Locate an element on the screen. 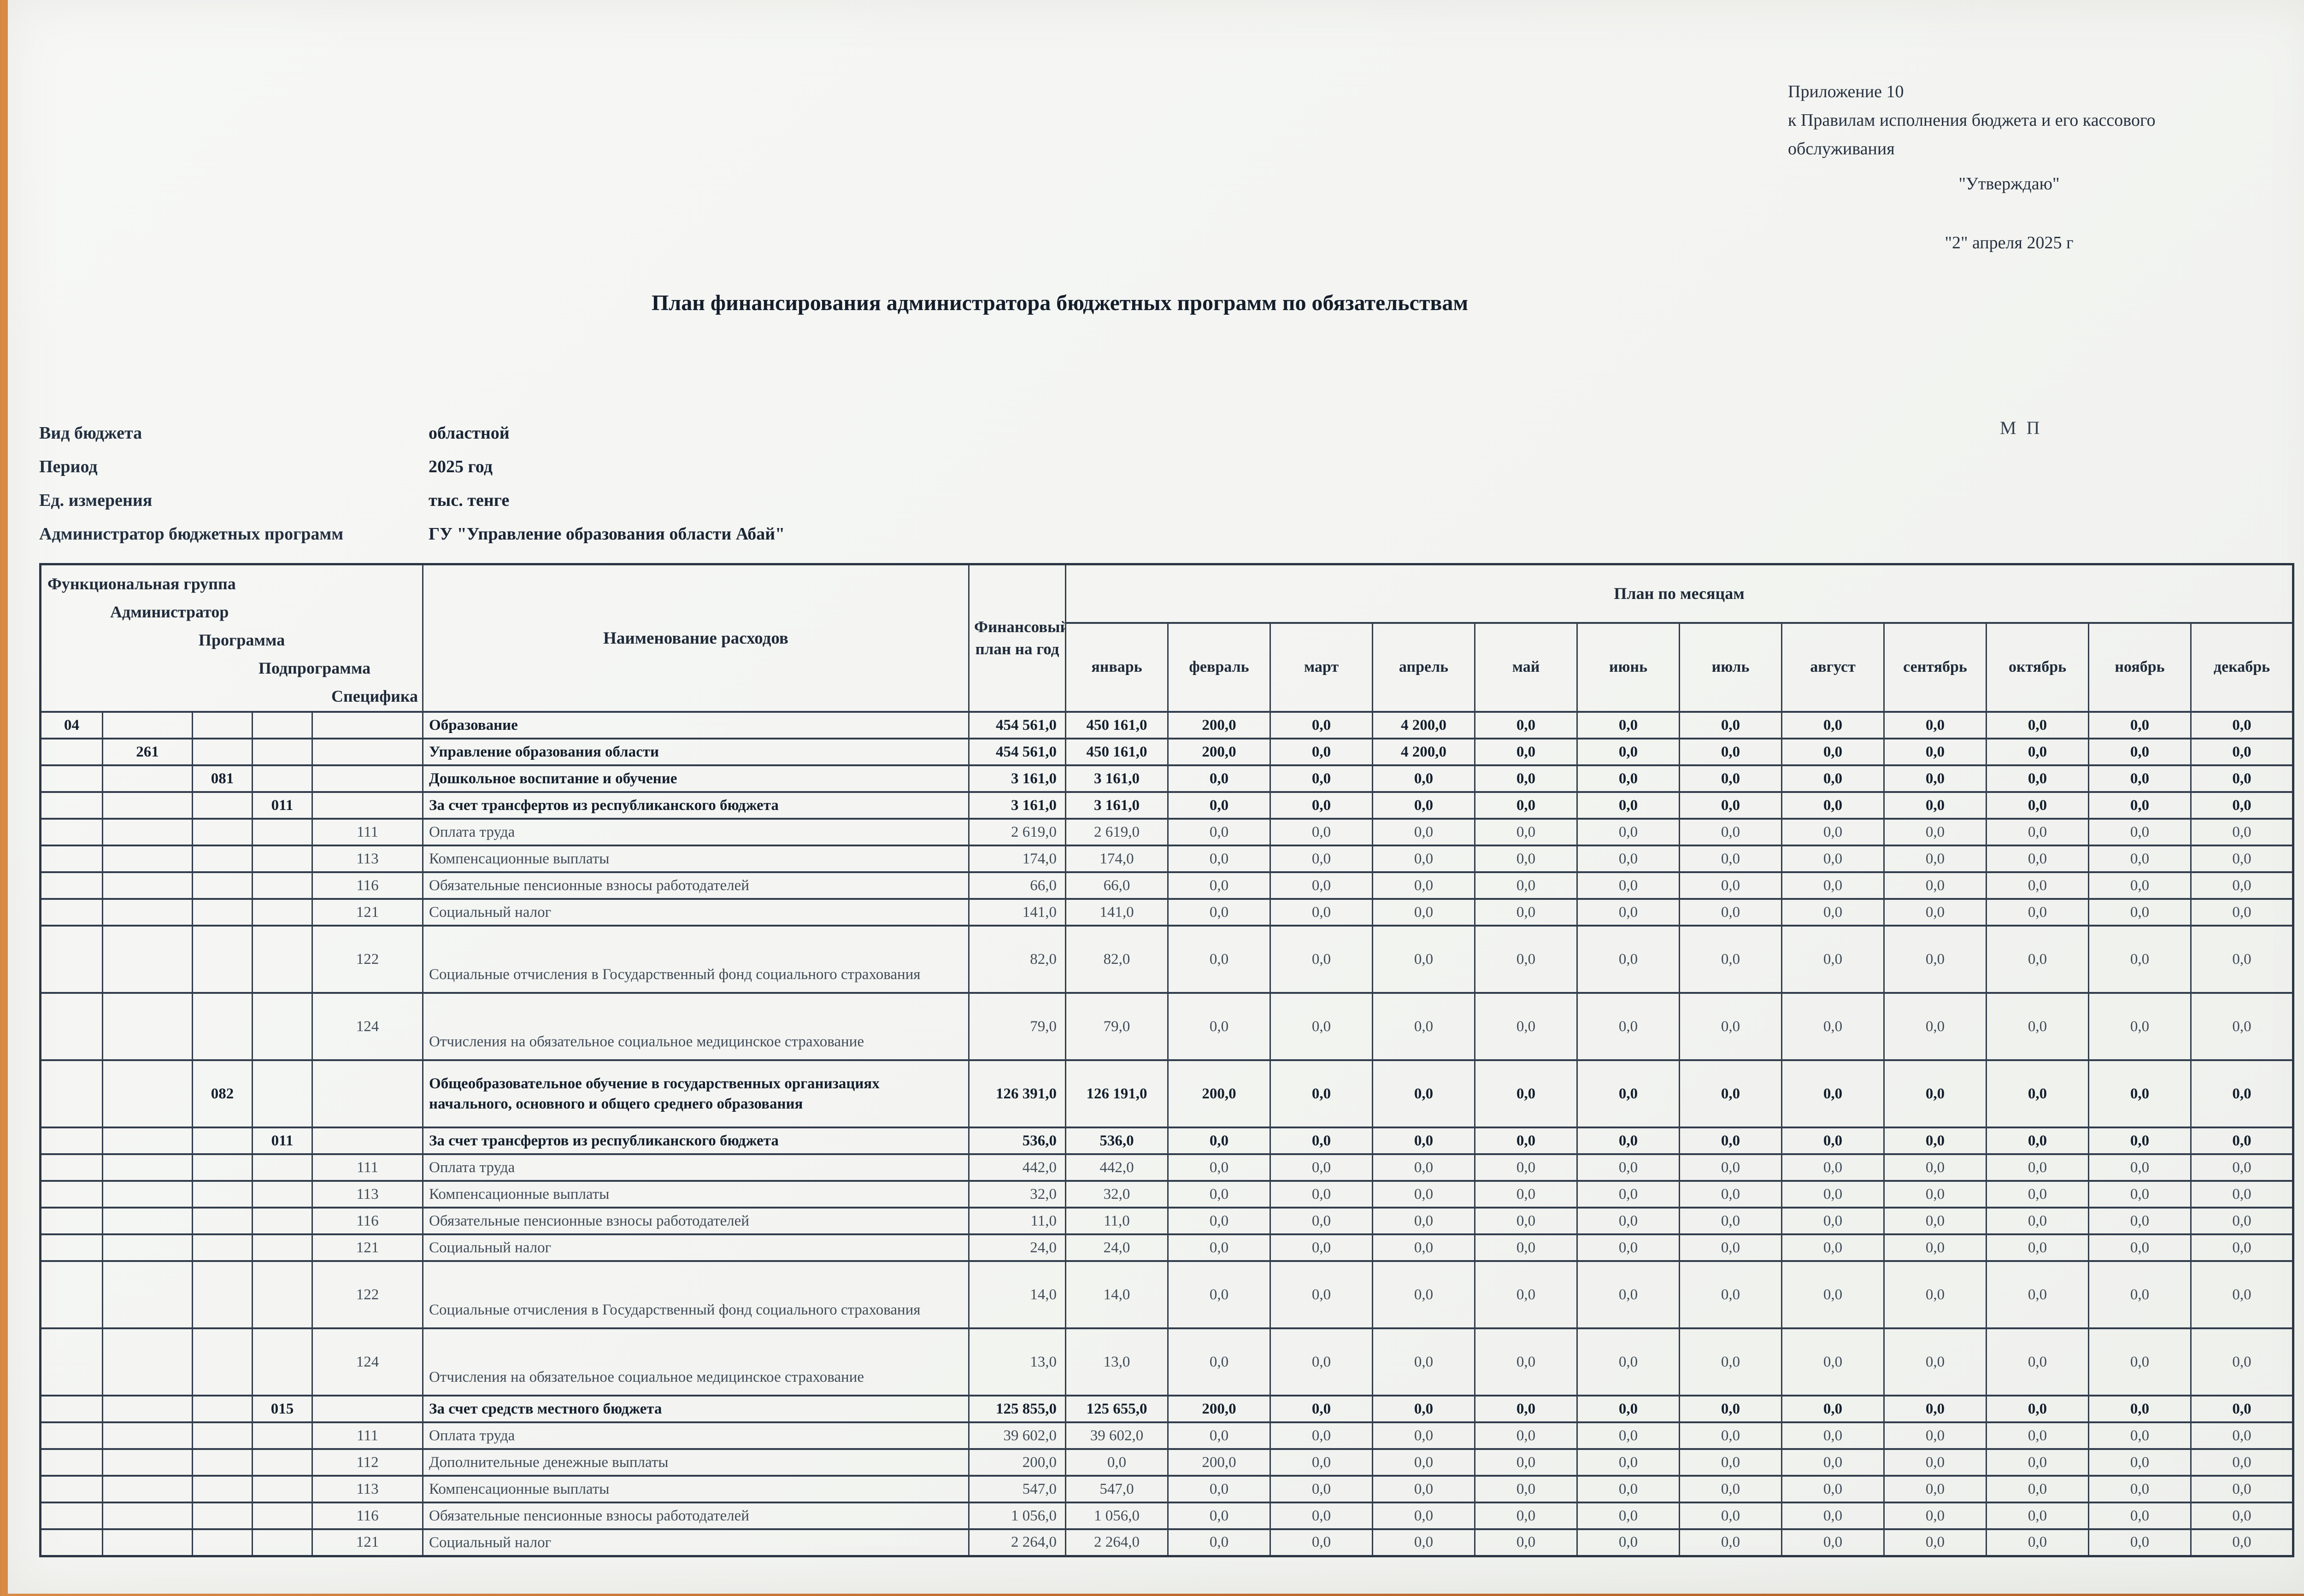  year-plan-cell: 454 561,0 is located at coordinates (1017, 752).